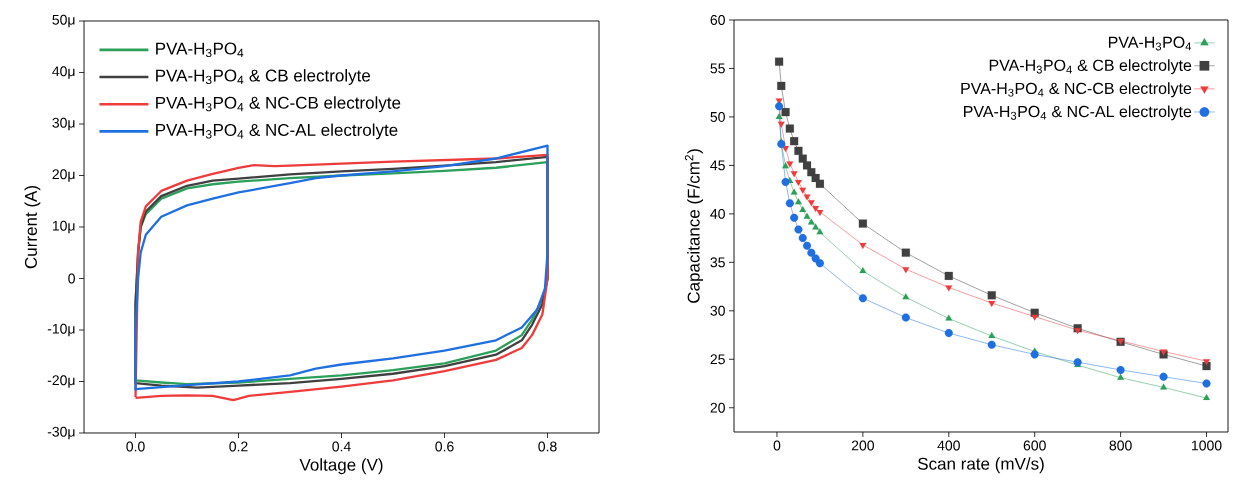 Image resolution: width=1244 pixels, height=500 pixels. Describe the element at coordinates (981, 465) in the screenshot. I see `x-axis-title: Scan rate (mV/s)` at that location.